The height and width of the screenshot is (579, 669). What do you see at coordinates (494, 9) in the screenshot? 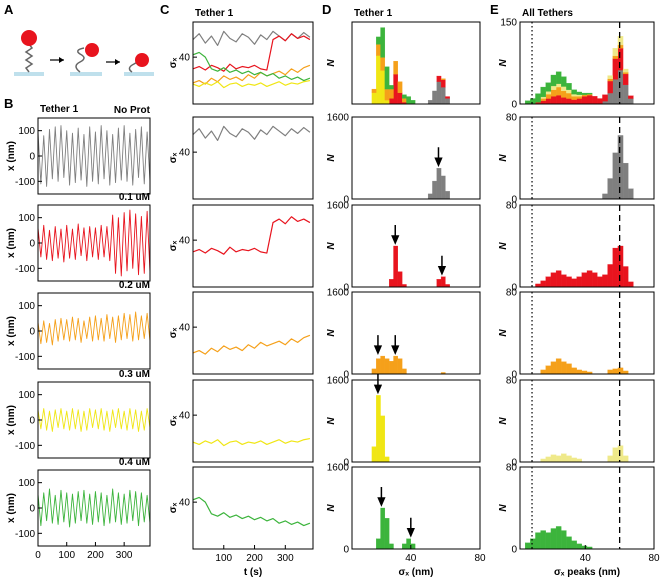
I see `panel-label: E` at bounding box center [494, 9].